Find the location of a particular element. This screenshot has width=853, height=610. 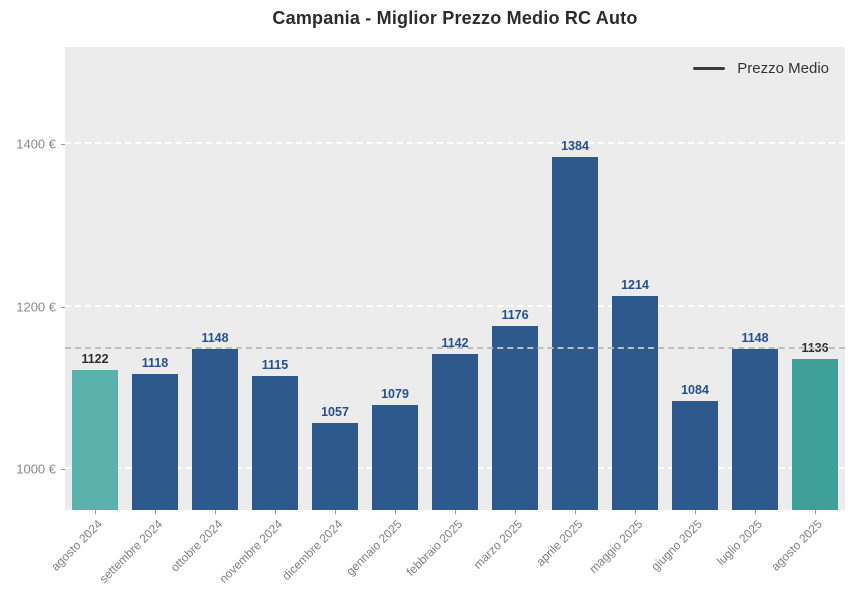

bar-marzo-2025: 1176 is located at coordinates (515, 409).